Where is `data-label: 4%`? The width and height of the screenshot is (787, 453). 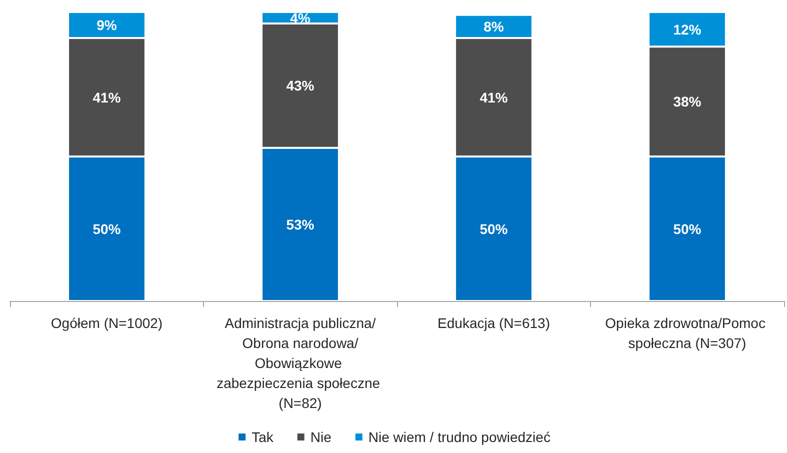 data-label: 4% is located at coordinates (300, 18).